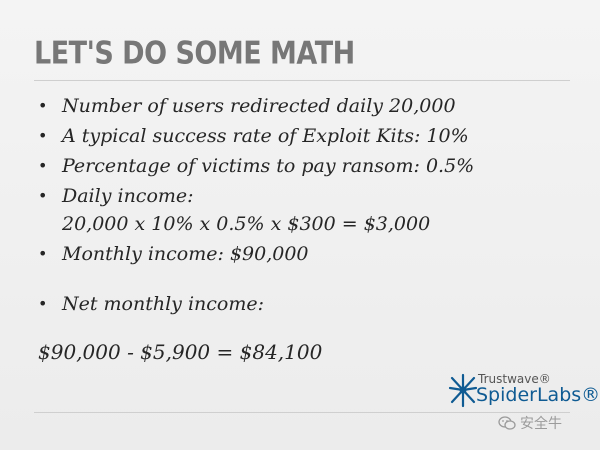 The image size is (600, 450). What do you see at coordinates (514, 379) in the screenshot?
I see `logo-brand-name: Trustwave®` at bounding box center [514, 379].